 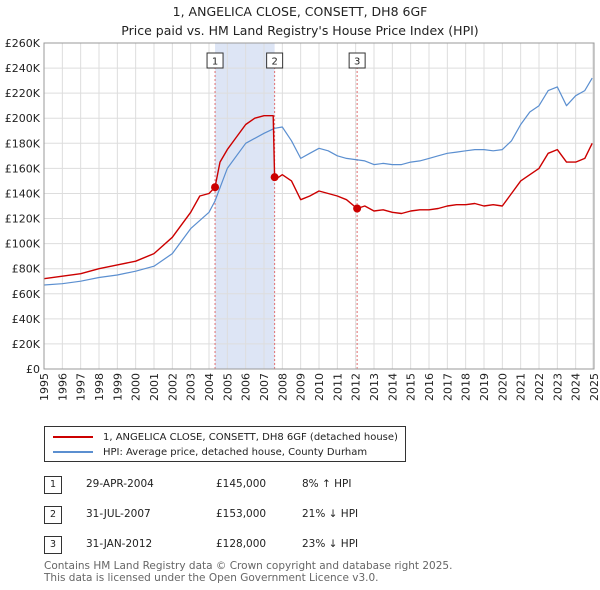 I want to click on x-tick-label: 1998, so click(x=99, y=387).